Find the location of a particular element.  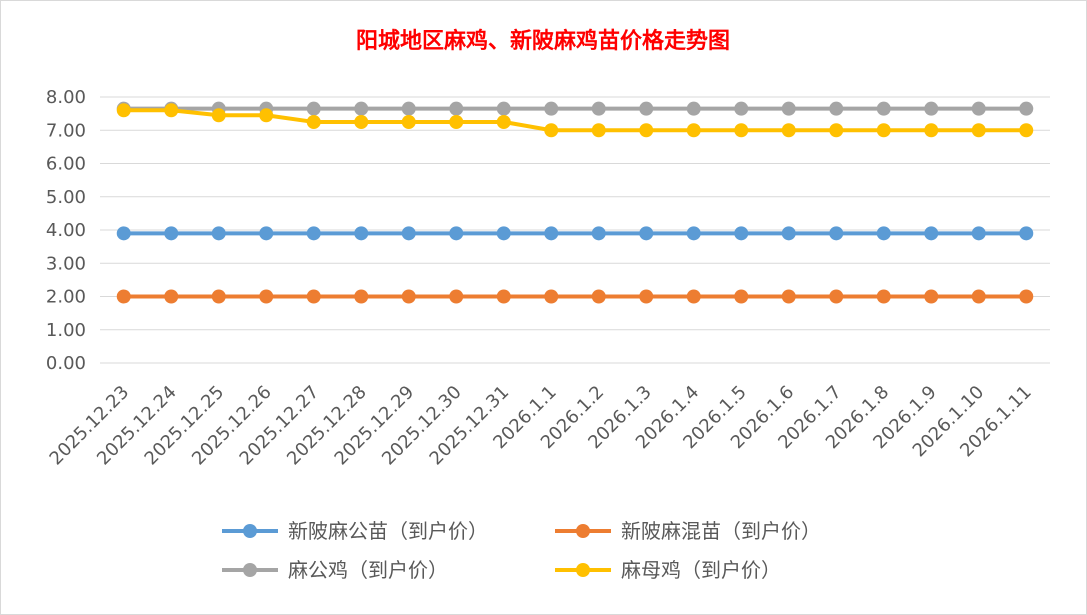

legend-label: 新陂麻公苗（到户价） is located at coordinates (388, 531).